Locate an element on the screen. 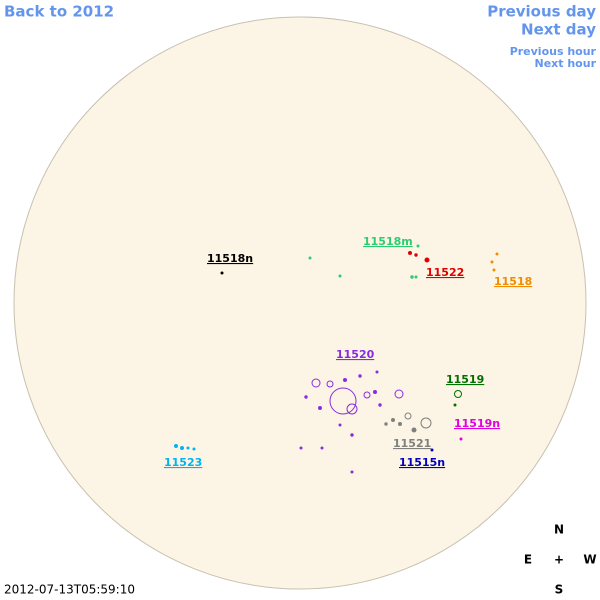 The width and height of the screenshot is (600, 600). compass-south: S is located at coordinates (559, 590).